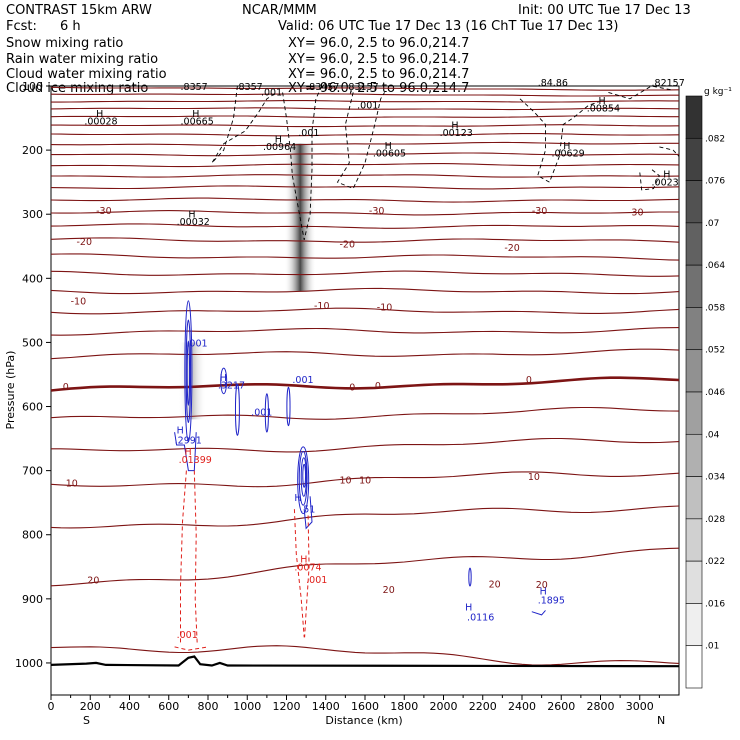 The width and height of the screenshot is (740, 740). I want to click on y-tick-label: 900, so click(32, 599).